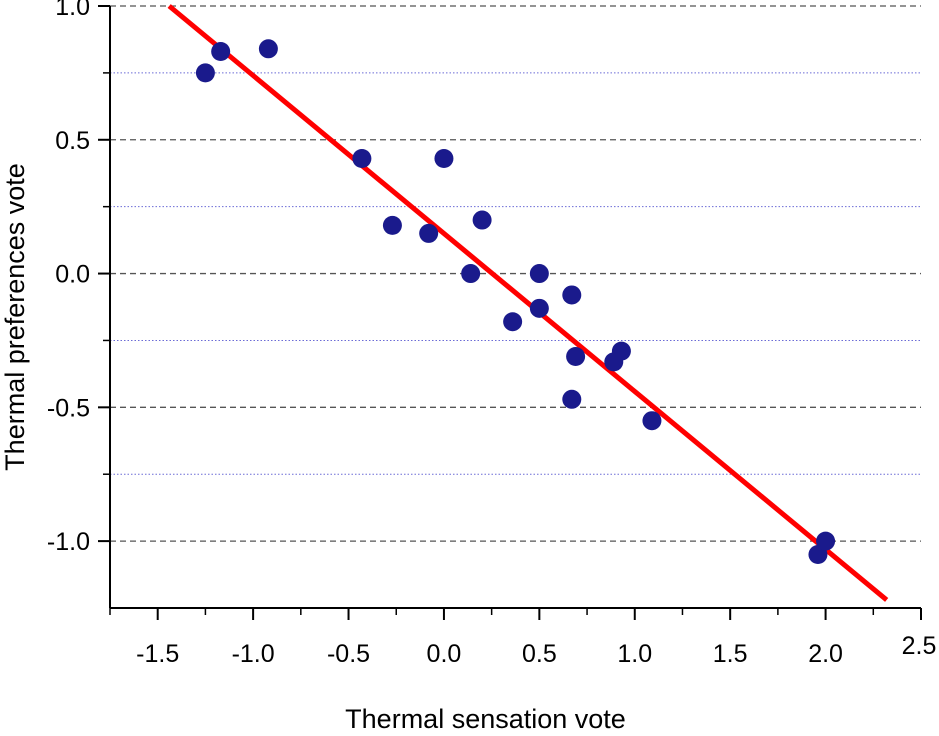  What do you see at coordinates (253, 654) in the screenshot?
I see `x-tick-label: -1.0` at bounding box center [253, 654].